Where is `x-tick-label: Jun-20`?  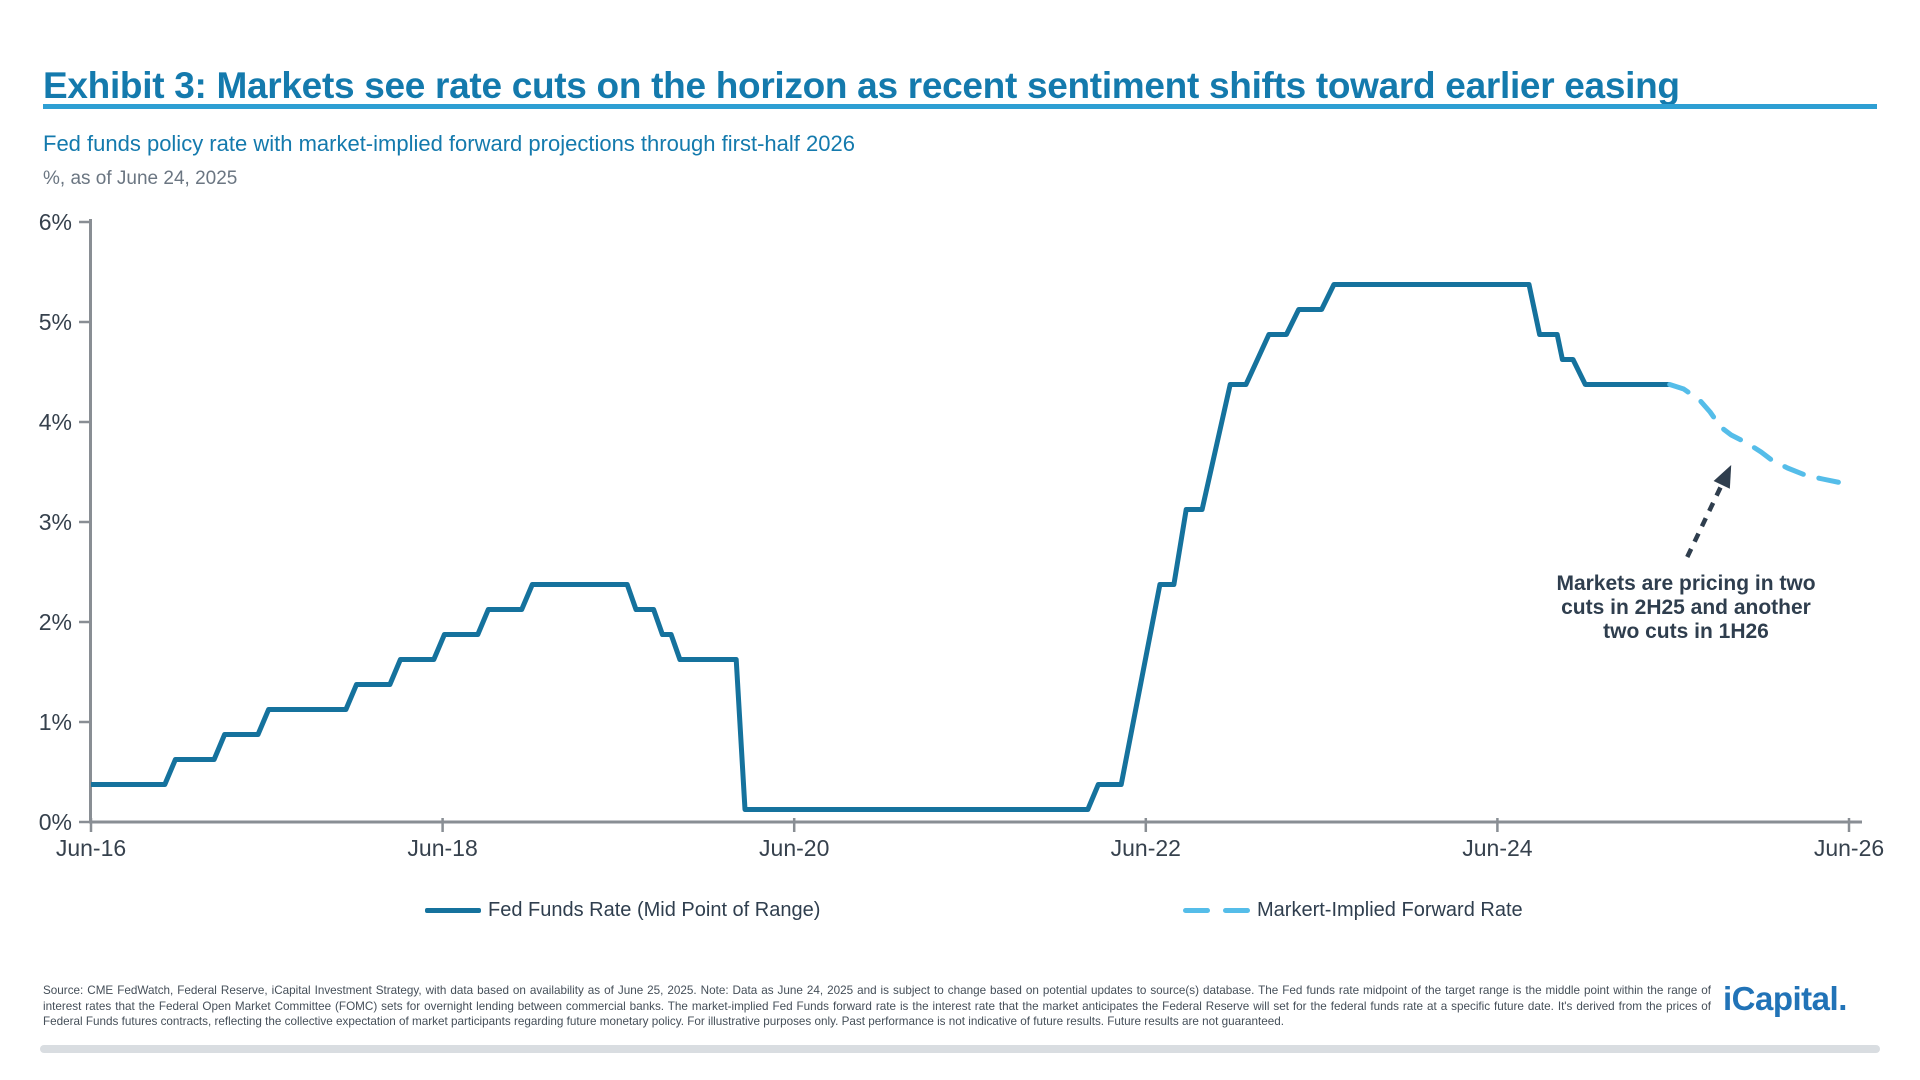
x-tick-label: Jun-20 is located at coordinates (794, 848).